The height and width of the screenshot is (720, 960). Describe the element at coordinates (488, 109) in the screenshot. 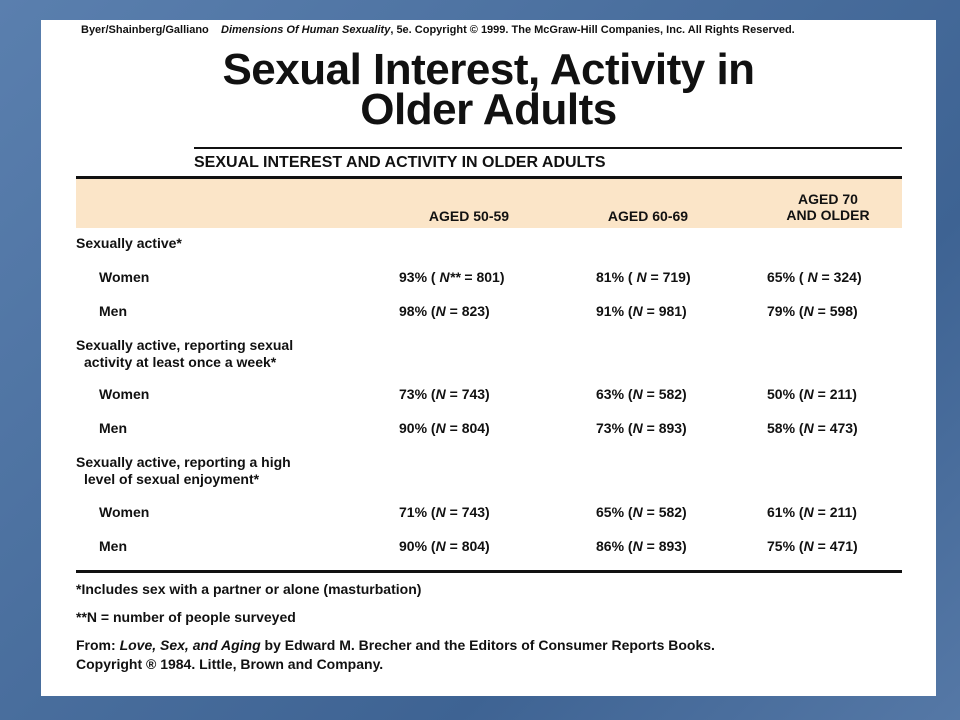

I see `slide-title-line-2: Older Adults` at that location.